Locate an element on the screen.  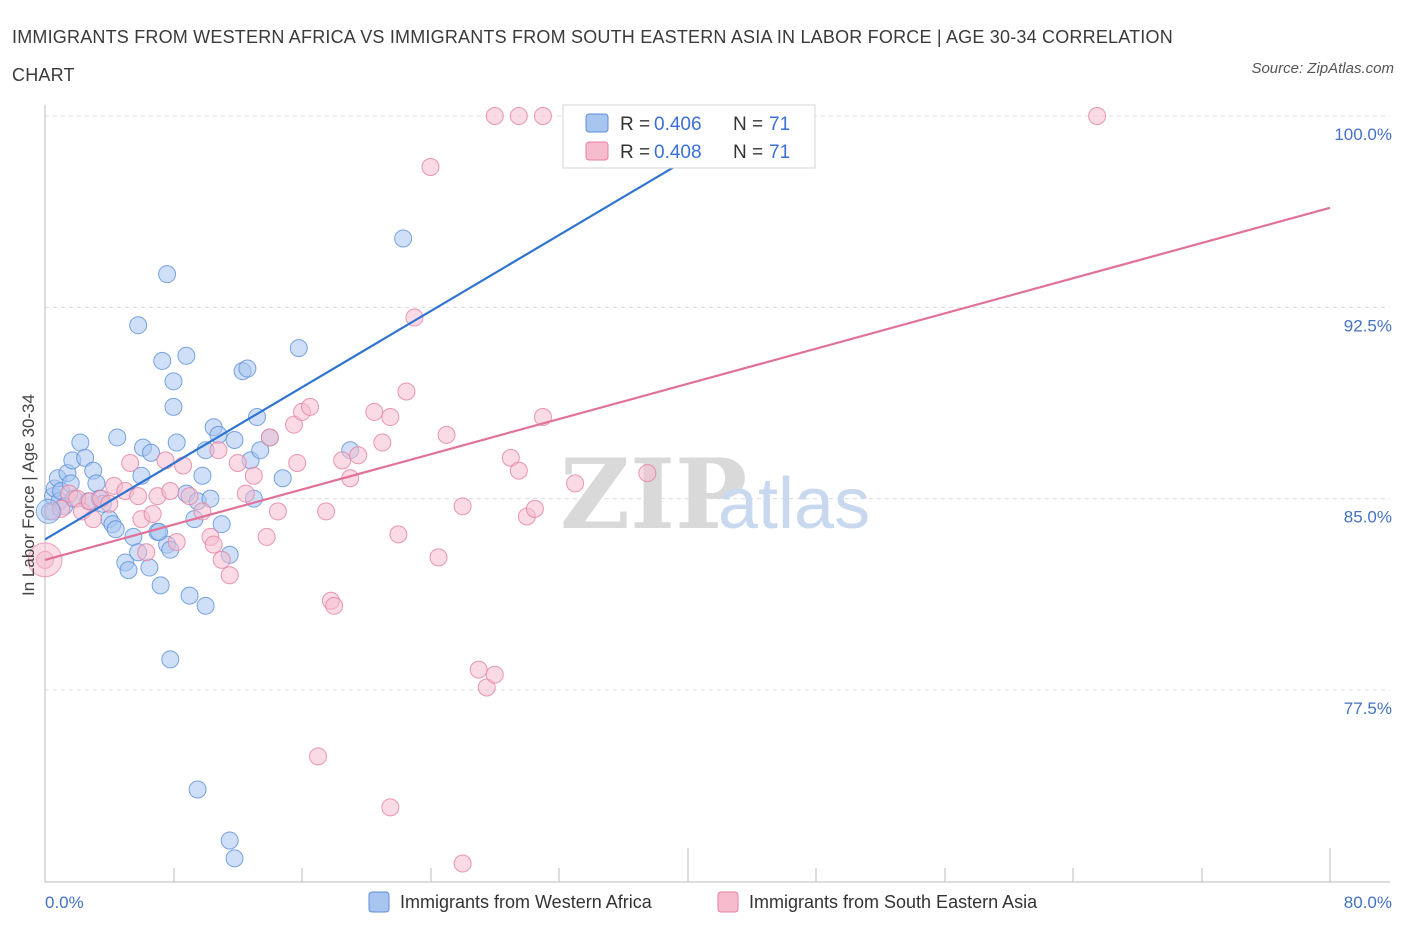
y-axis-label: In Labor Force | Age 30-34 is located at coordinates (28, 495).